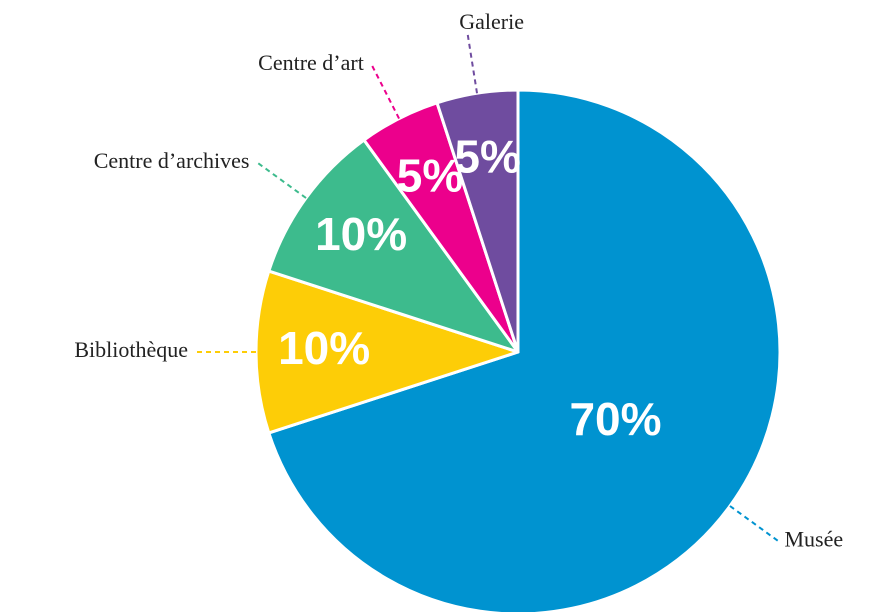 This screenshot has width=878, height=612. I want to click on category-label: Bibliothèque, so click(131, 349).